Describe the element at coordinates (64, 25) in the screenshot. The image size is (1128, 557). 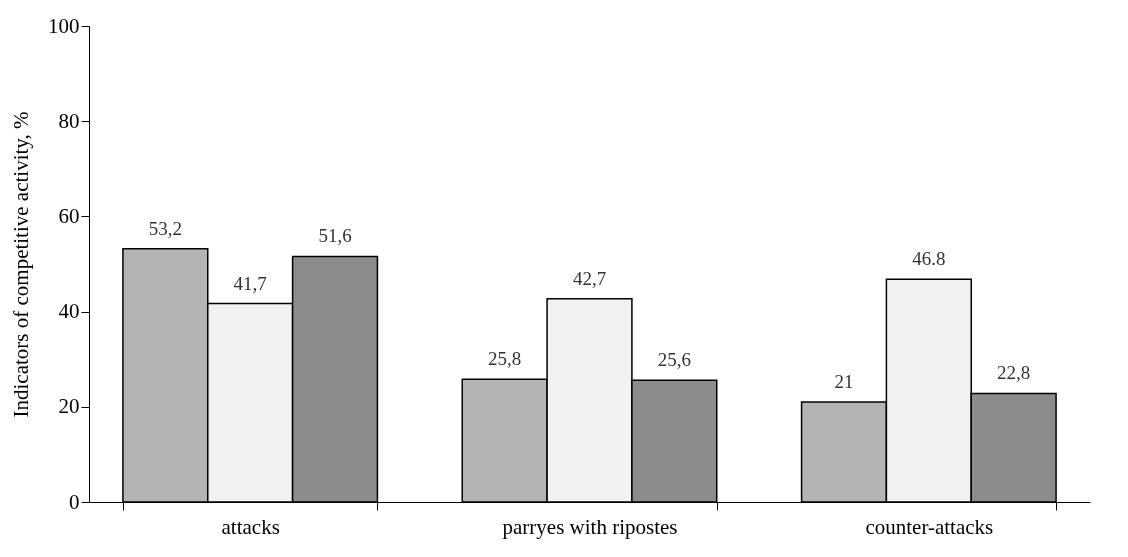
I see `y-tick-label: 100` at that location.